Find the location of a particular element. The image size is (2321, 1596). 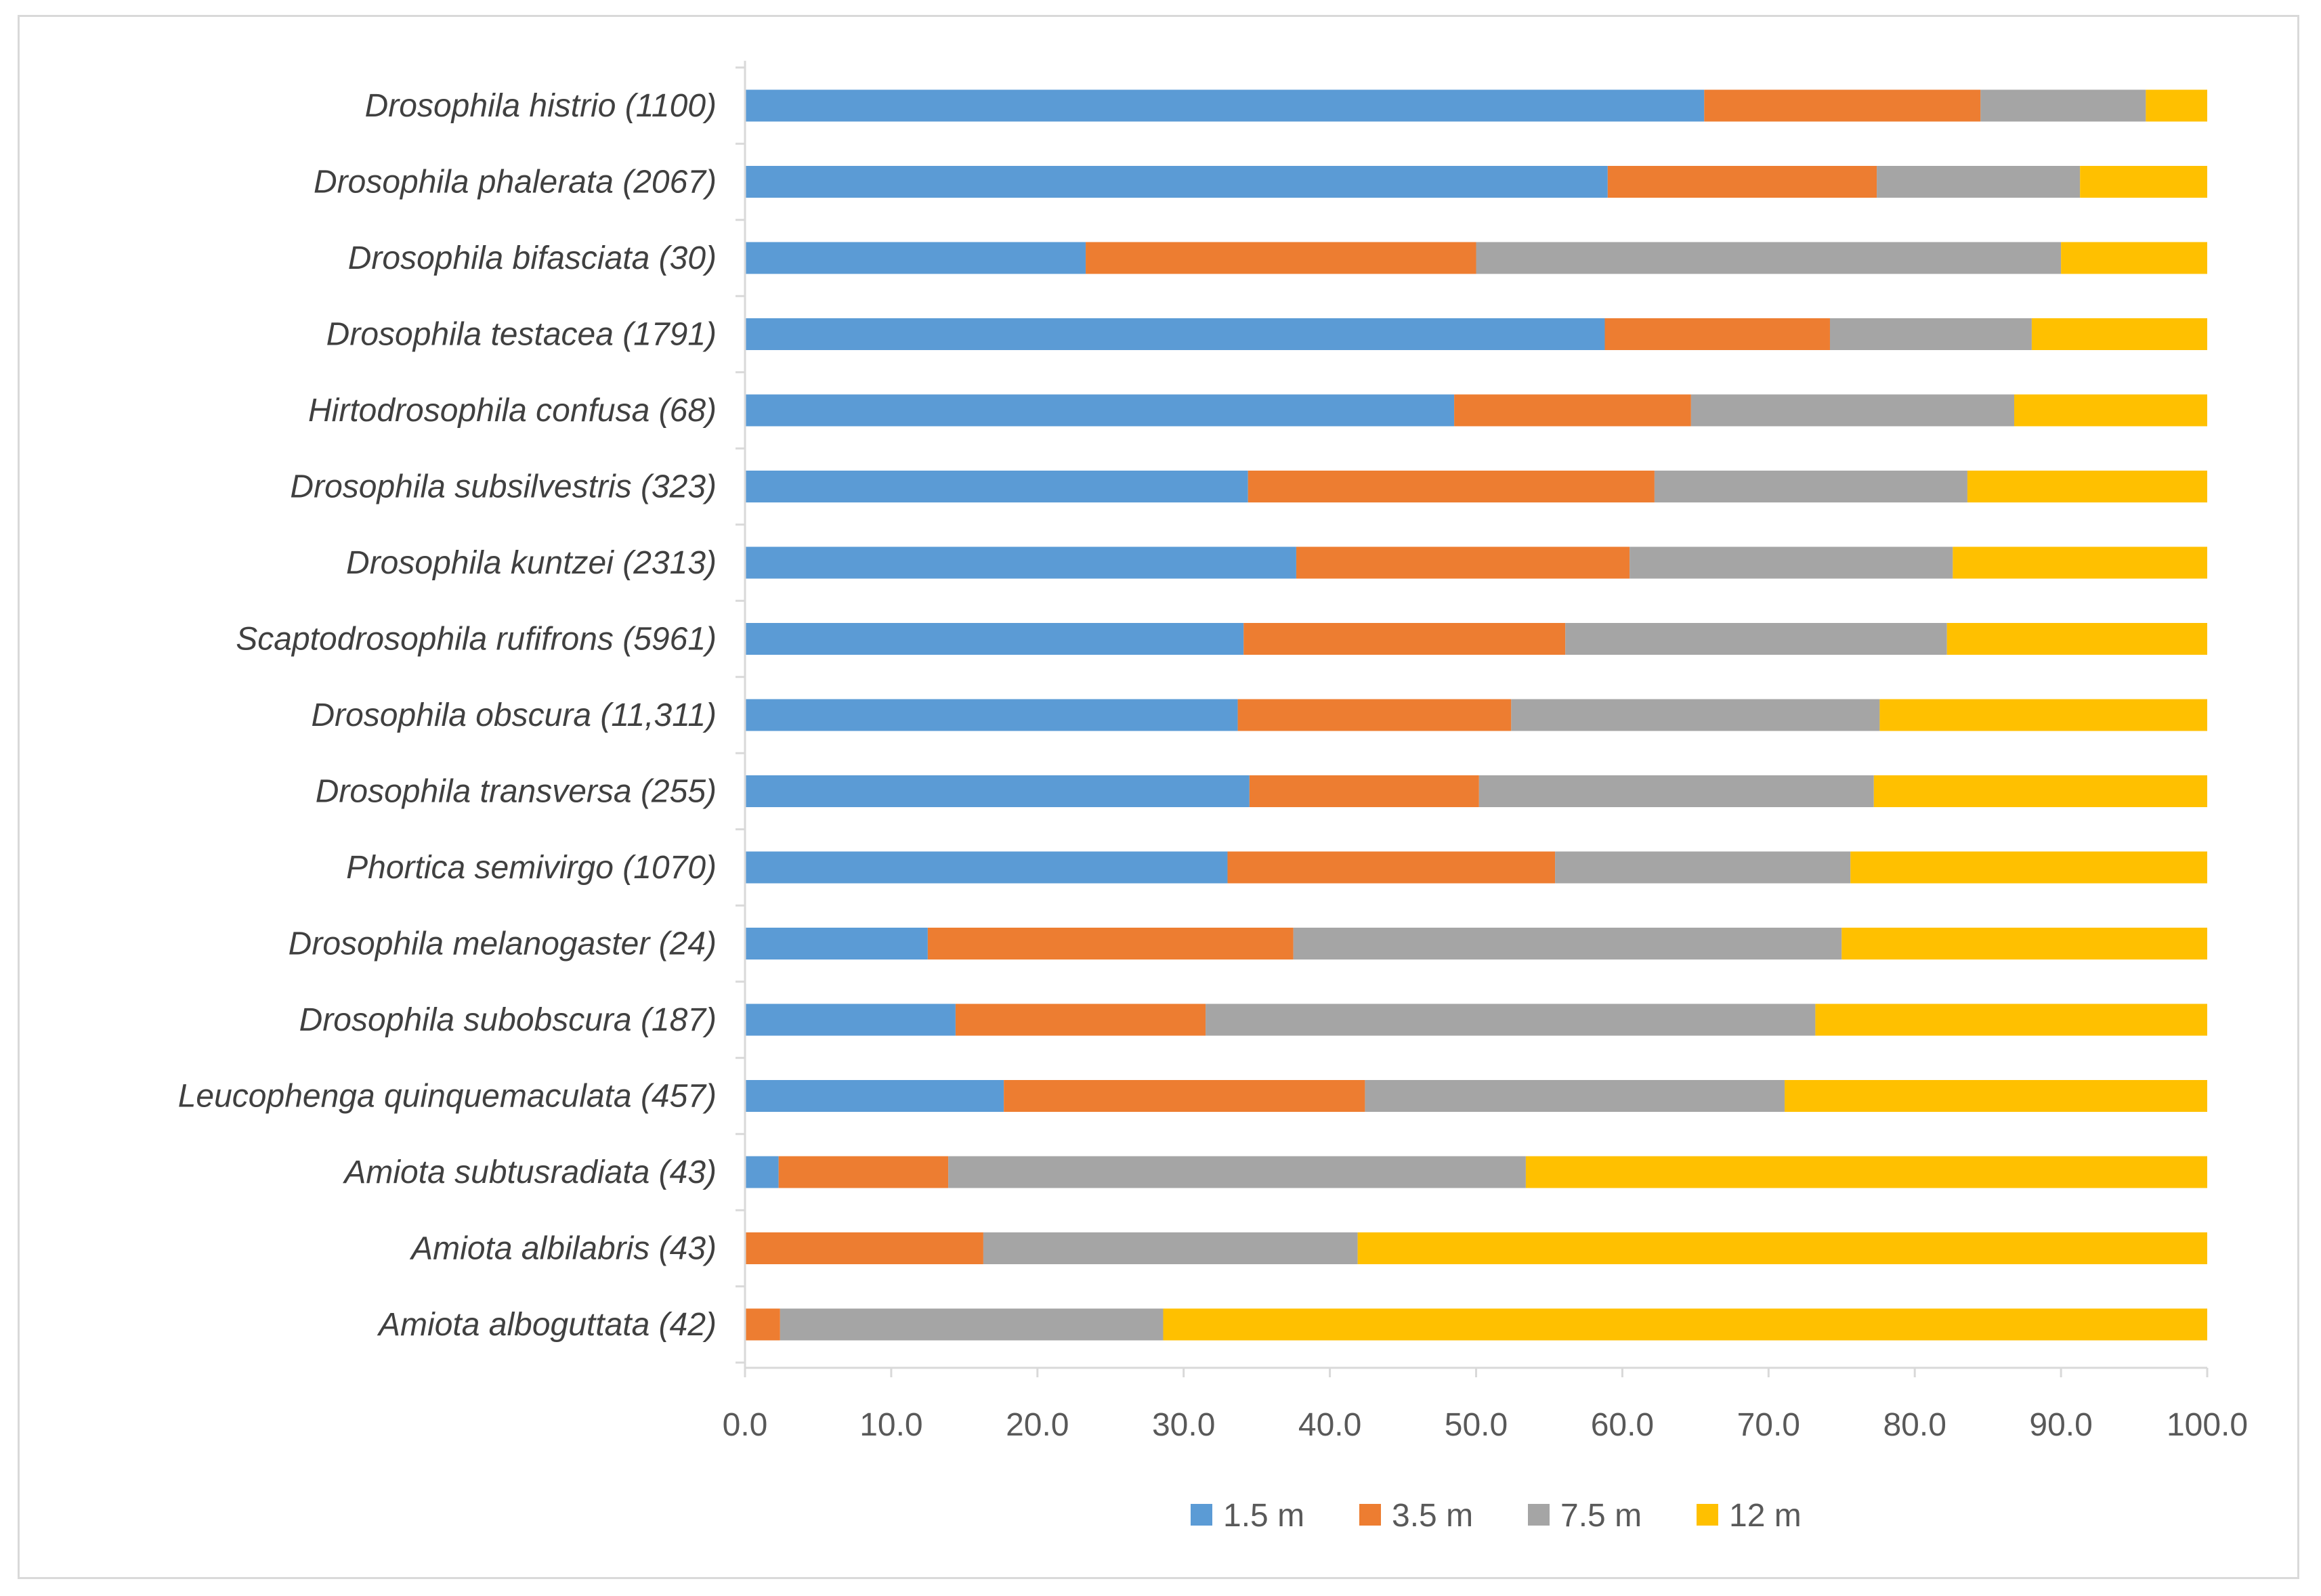

bar-phortica-semivirgo-1070-3-5-m is located at coordinates (1391, 868).